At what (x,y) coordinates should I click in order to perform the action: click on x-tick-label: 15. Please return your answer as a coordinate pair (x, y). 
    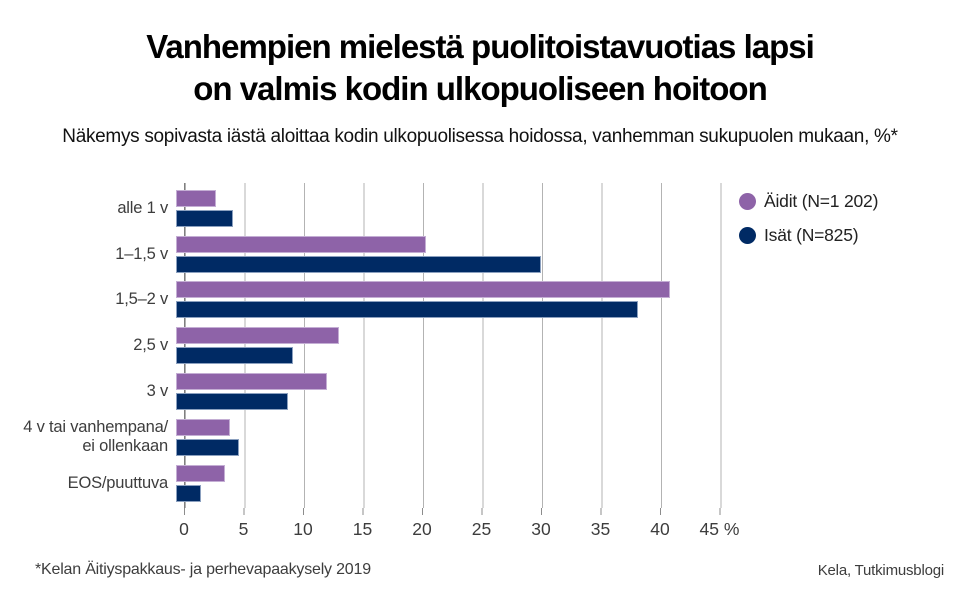
    Looking at the image, I should click on (362, 529).